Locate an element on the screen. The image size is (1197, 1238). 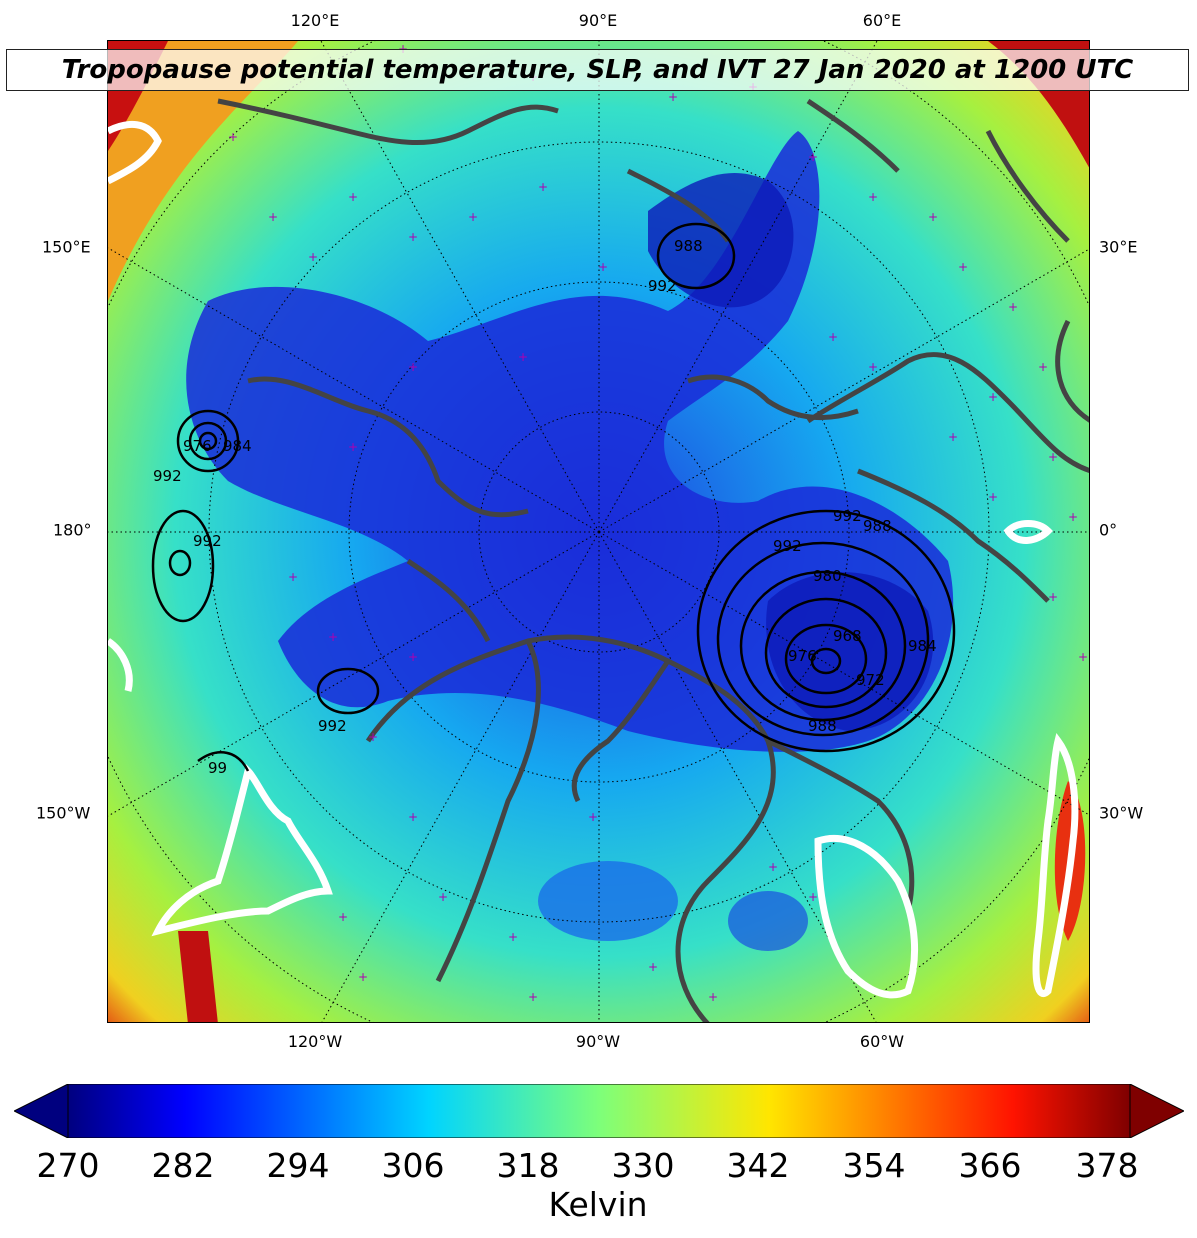
lon-label-right: 30°W is located at coordinates (1121, 813).